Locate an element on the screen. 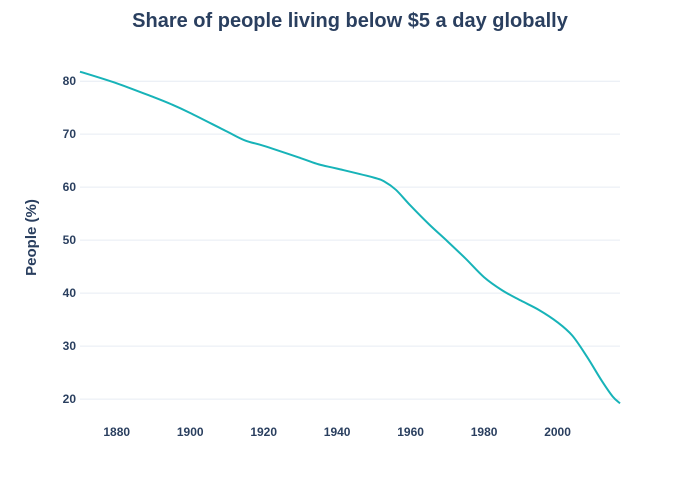 Image resolution: width=700 pixels, height=500 pixels. x-tick-label: 1900 is located at coordinates (190, 432).